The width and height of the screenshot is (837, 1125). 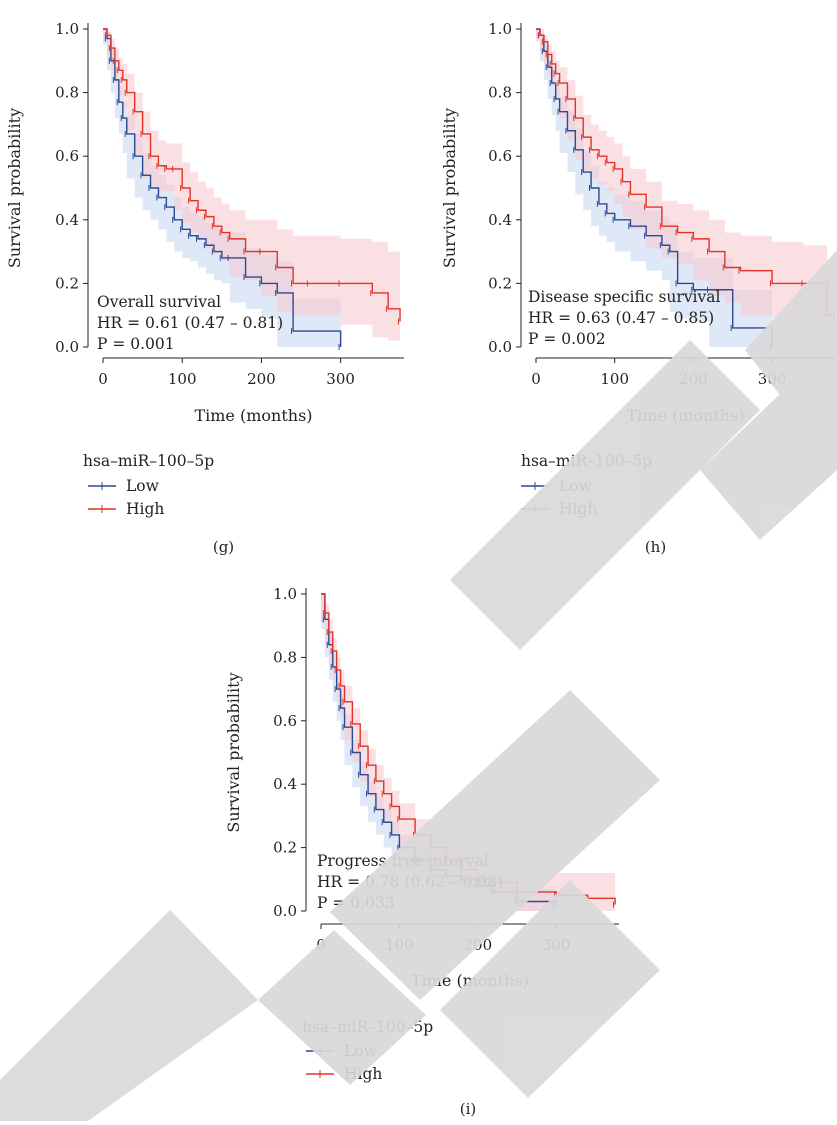 I want to click on annotation-line: HR = 0.63 (0.47 – 0.85), so click(x=621, y=318).